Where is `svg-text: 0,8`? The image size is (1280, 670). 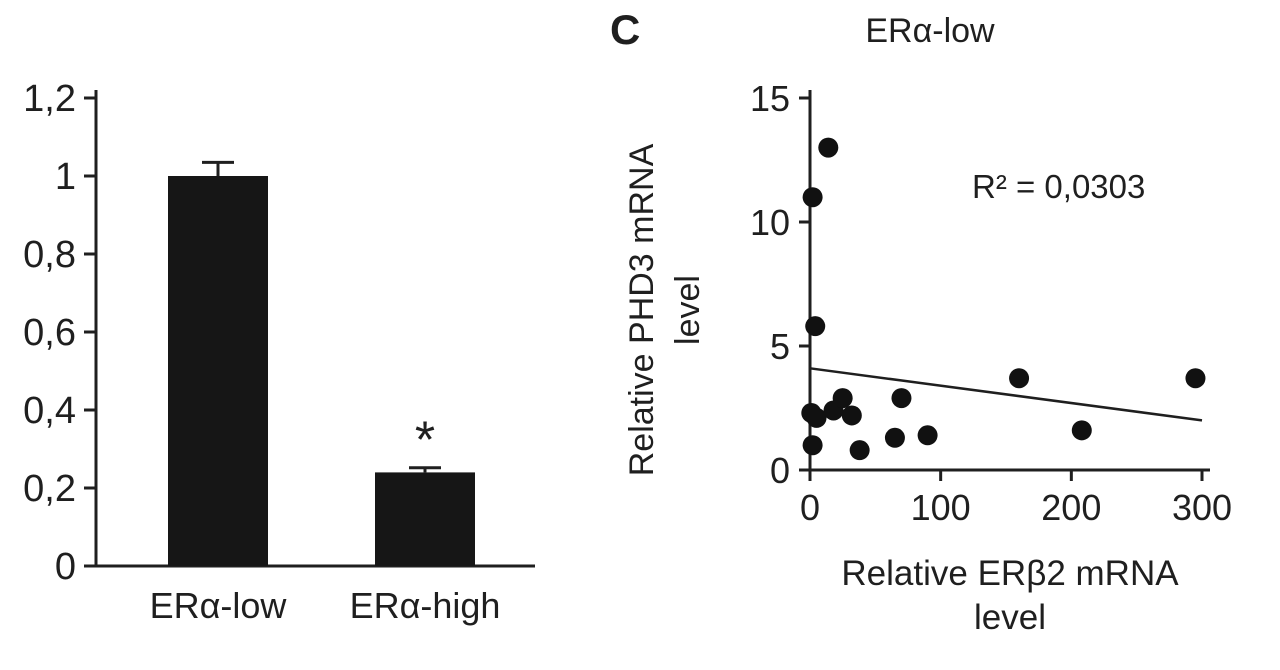 svg-text: 0,8 is located at coordinates (49, 255).